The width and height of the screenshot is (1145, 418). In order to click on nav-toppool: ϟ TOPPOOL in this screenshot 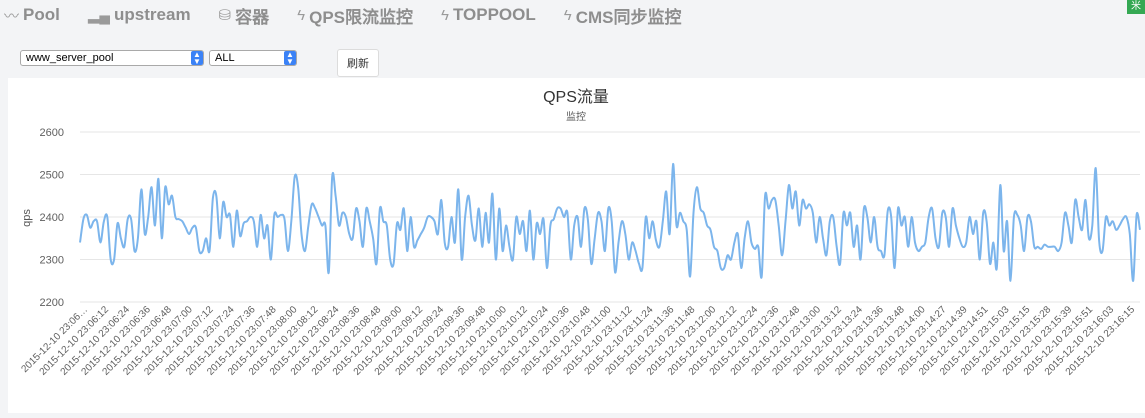, I will do `click(488, 15)`.